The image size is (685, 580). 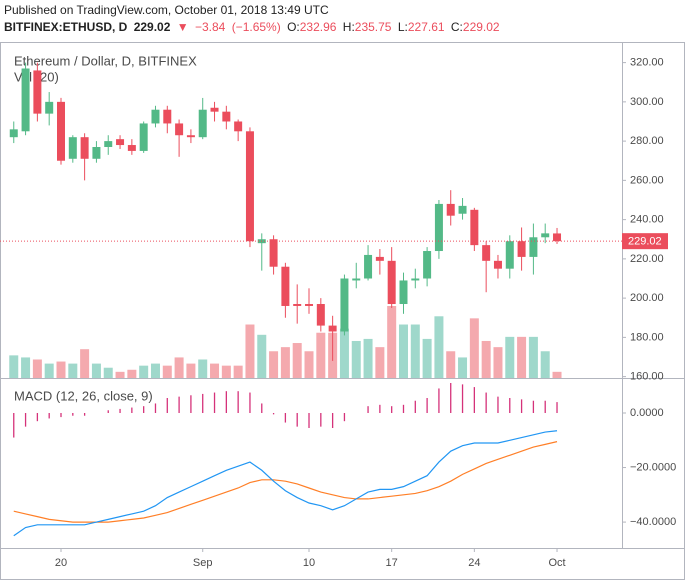 What do you see at coordinates (647, 220) in the screenshot?
I see `y-tick-label: 240.00` at bounding box center [647, 220].